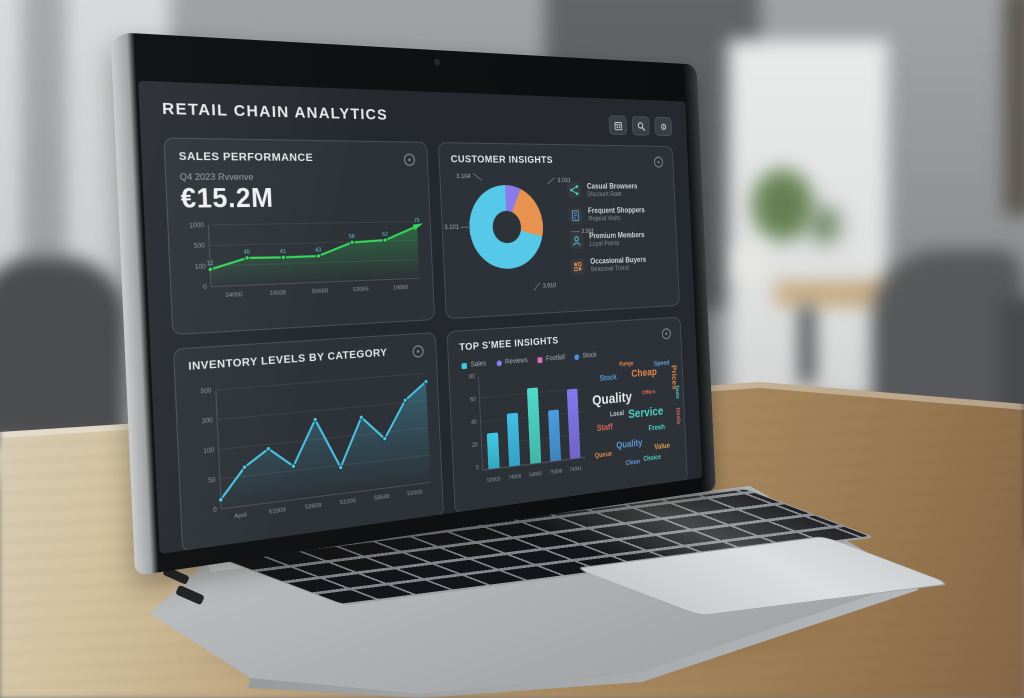 The width and height of the screenshot is (1024, 698). Describe the element at coordinates (807, 345) in the screenshot. I see `side-table-leg` at that location.